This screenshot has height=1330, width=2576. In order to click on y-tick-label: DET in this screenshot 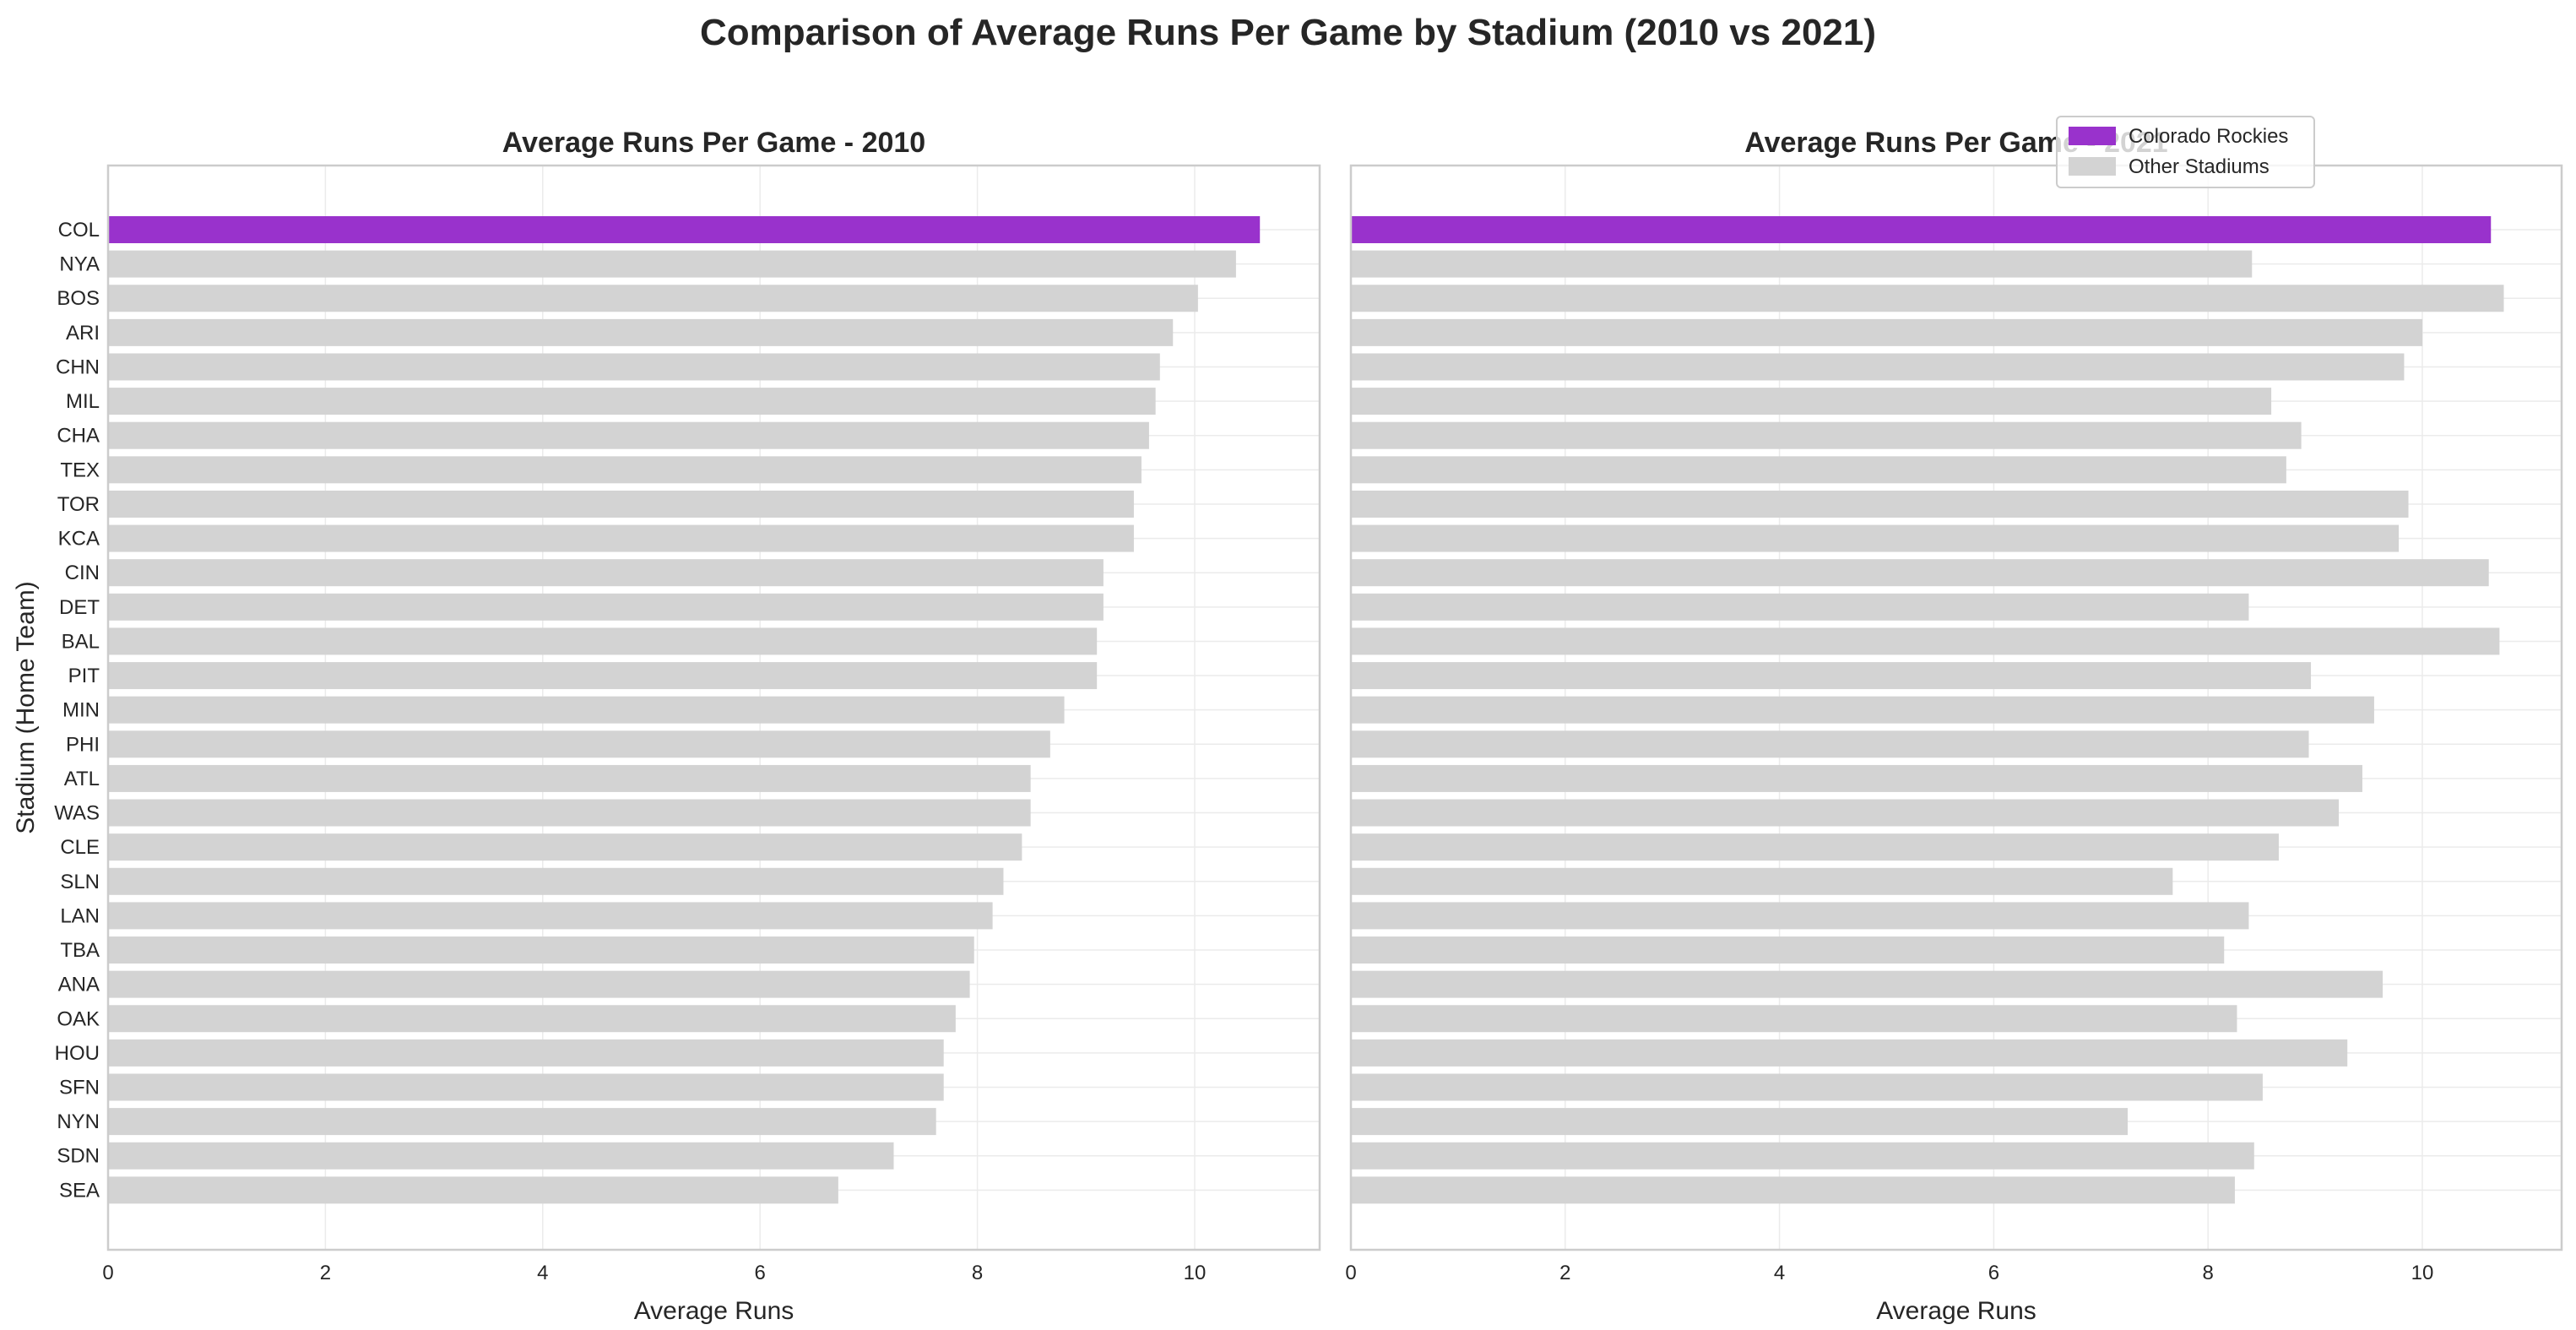, I will do `click(80, 607)`.